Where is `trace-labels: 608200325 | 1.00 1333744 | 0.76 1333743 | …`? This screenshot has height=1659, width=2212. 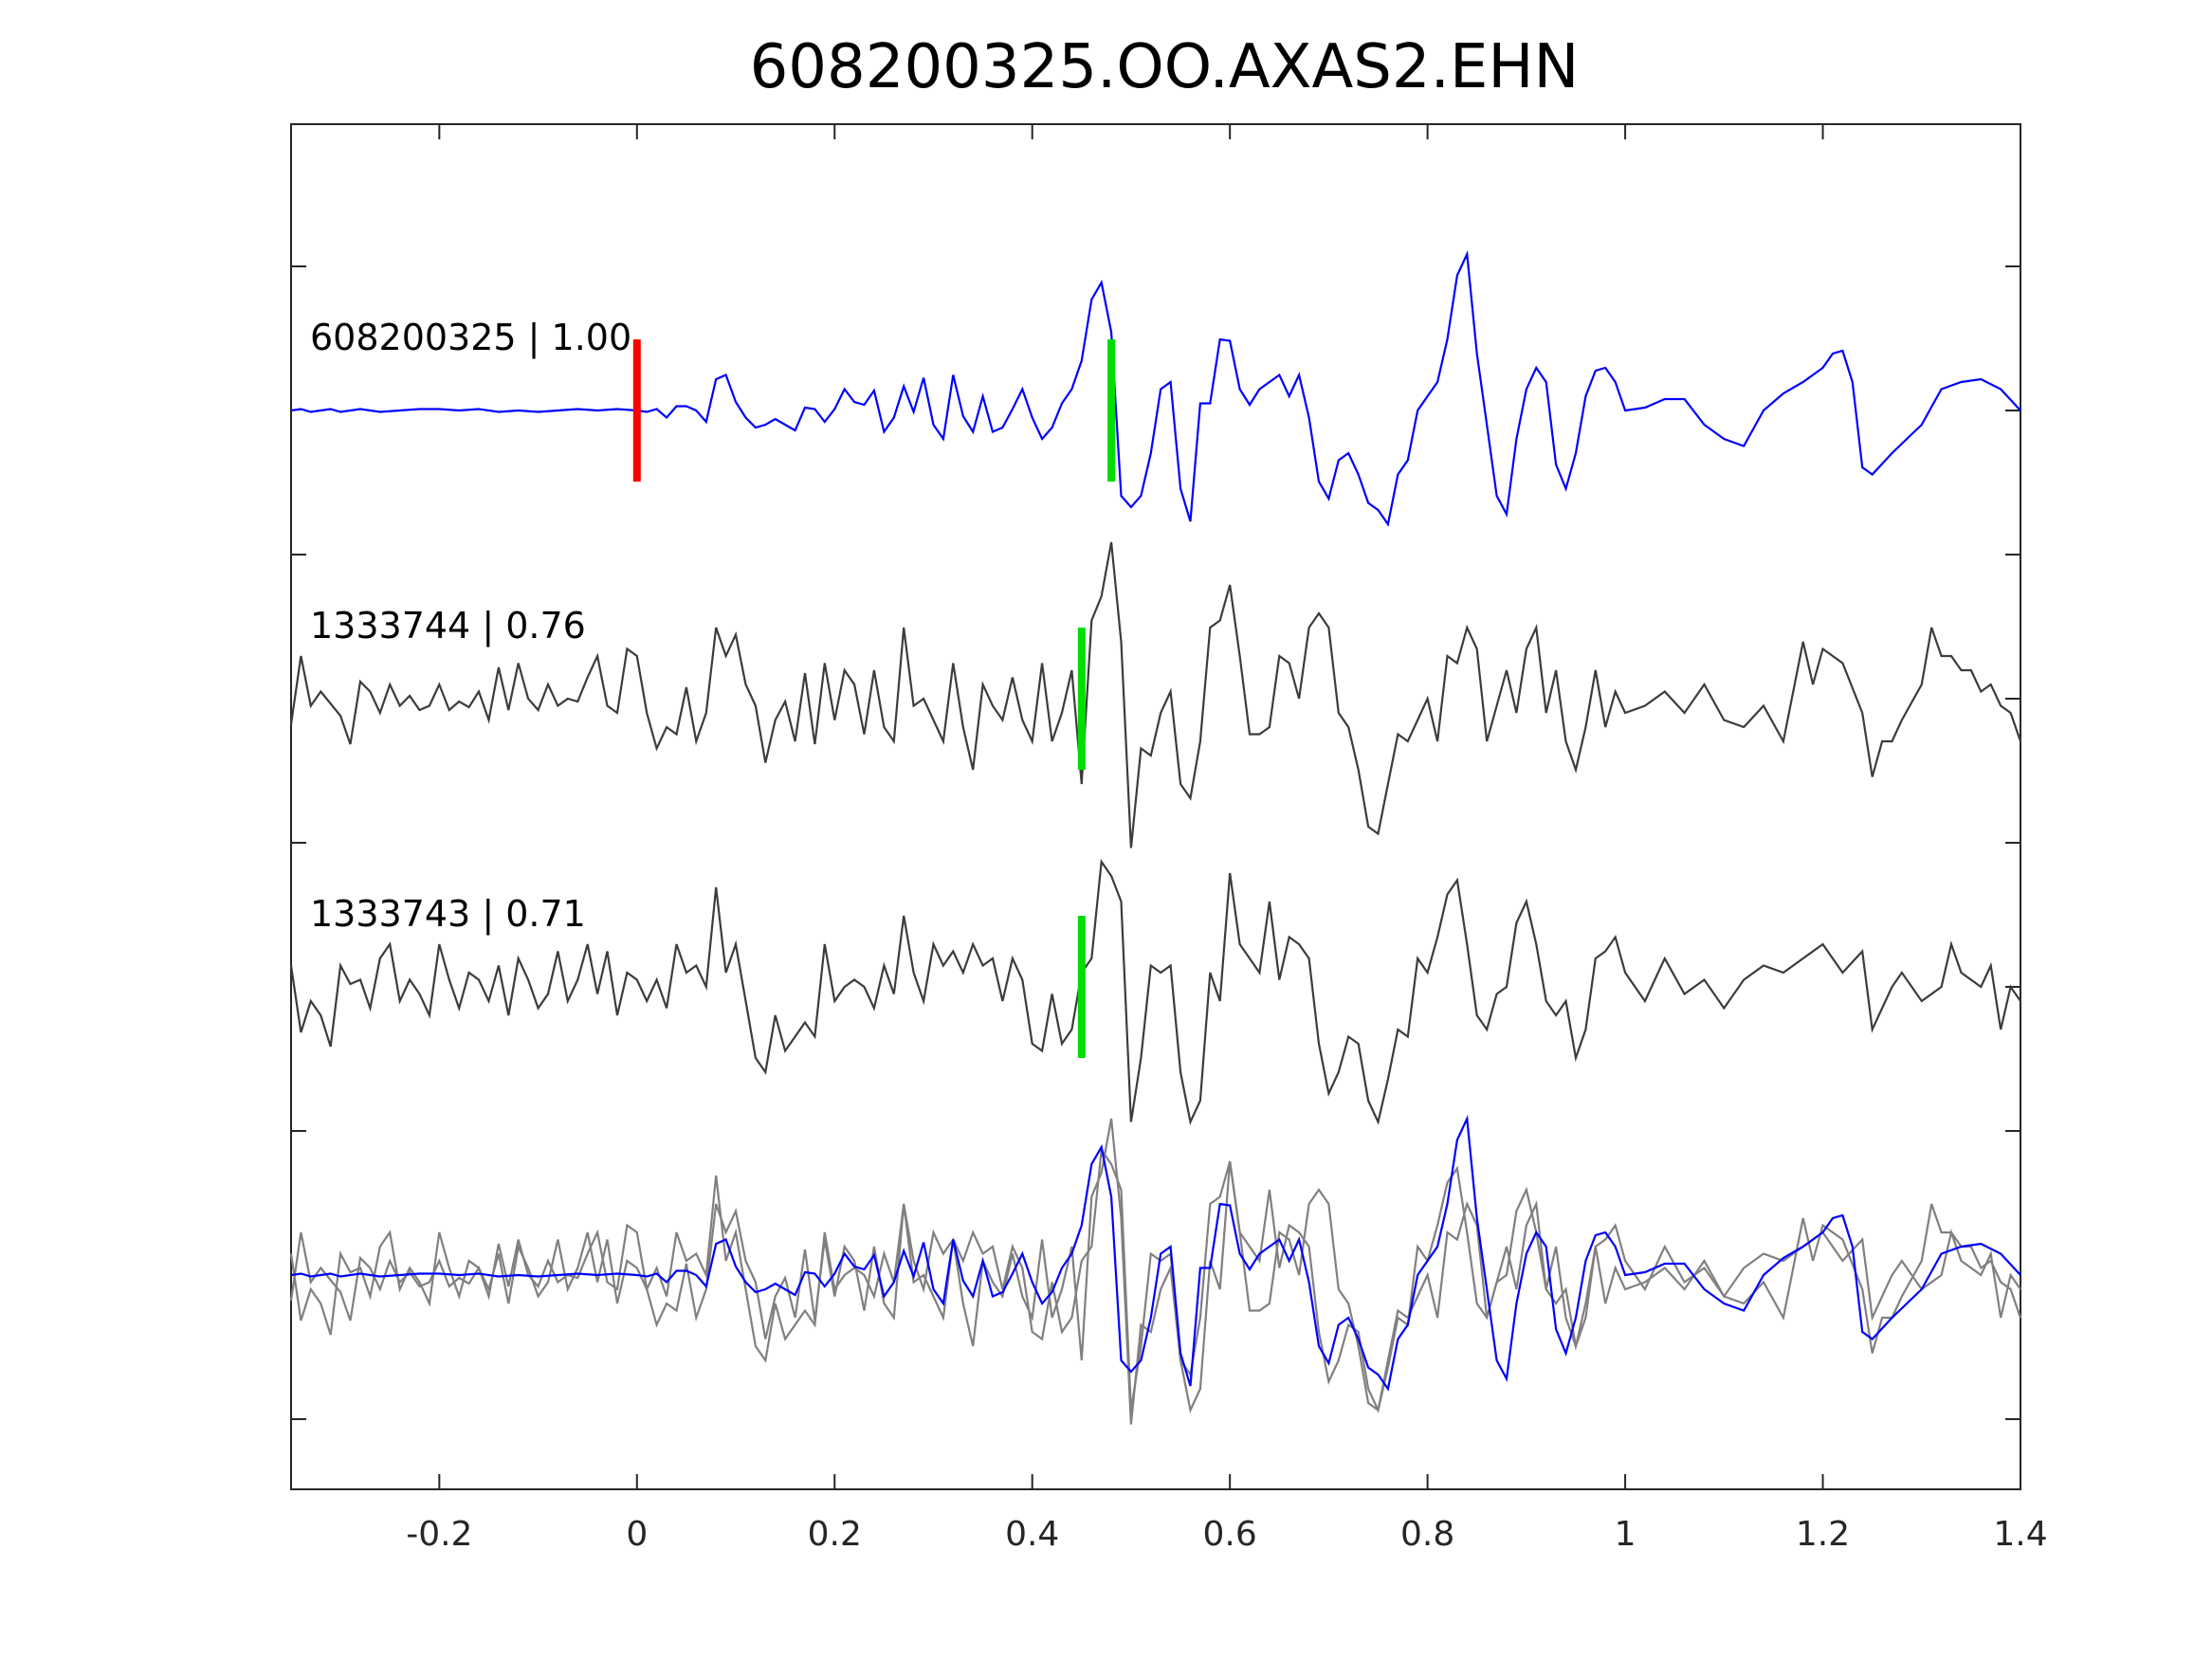 trace-labels: 608200325 | 1.00 1333744 | 0.76 1333743 | … is located at coordinates (470, 626).